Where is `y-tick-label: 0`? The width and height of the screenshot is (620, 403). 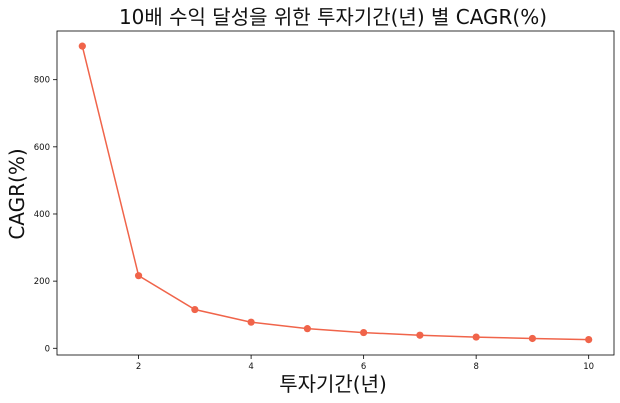 y-tick-label: 0 is located at coordinates (47, 349).